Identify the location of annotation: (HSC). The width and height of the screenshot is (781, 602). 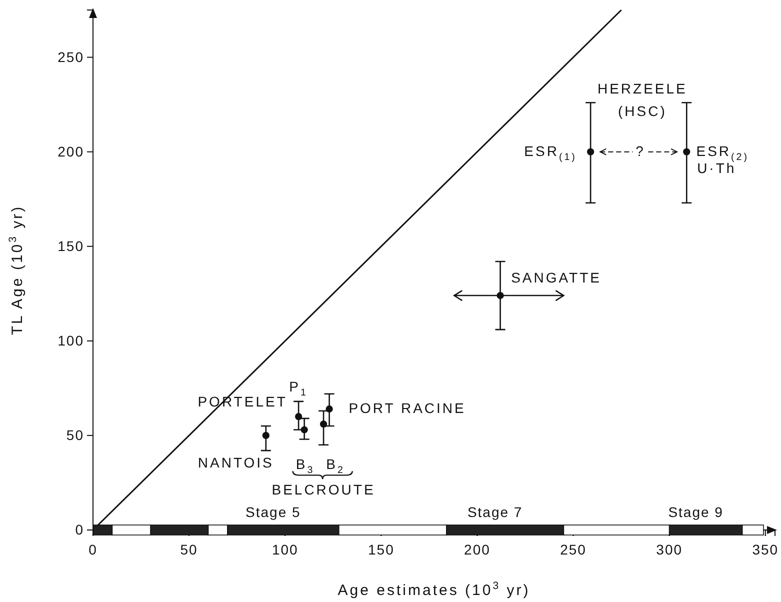
(642, 110).